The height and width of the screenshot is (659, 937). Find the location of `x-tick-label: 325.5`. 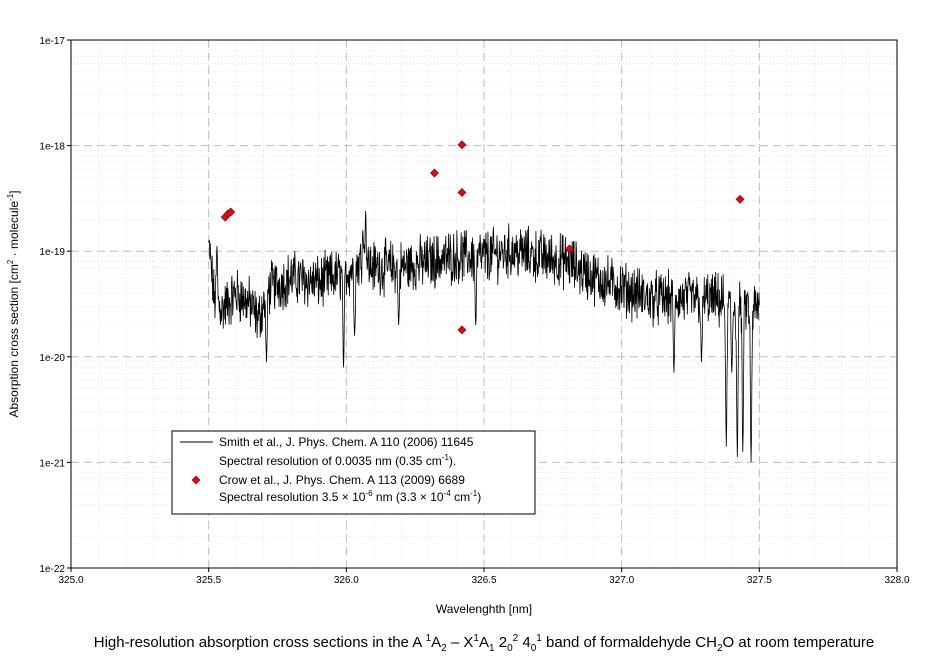

x-tick-label: 325.5 is located at coordinates (208, 580).